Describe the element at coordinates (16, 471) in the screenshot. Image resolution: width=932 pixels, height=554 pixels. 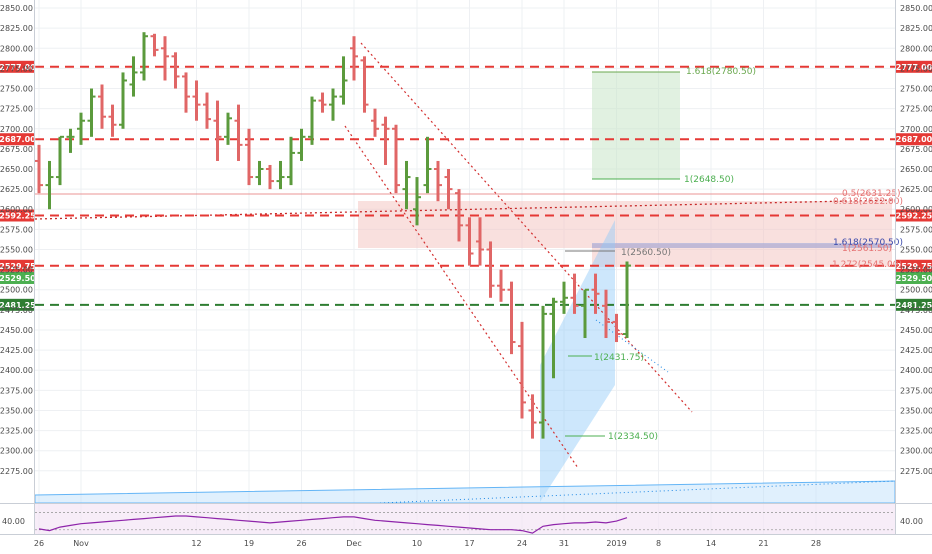
I see `y-tick-label-left: 2275.00` at that location.